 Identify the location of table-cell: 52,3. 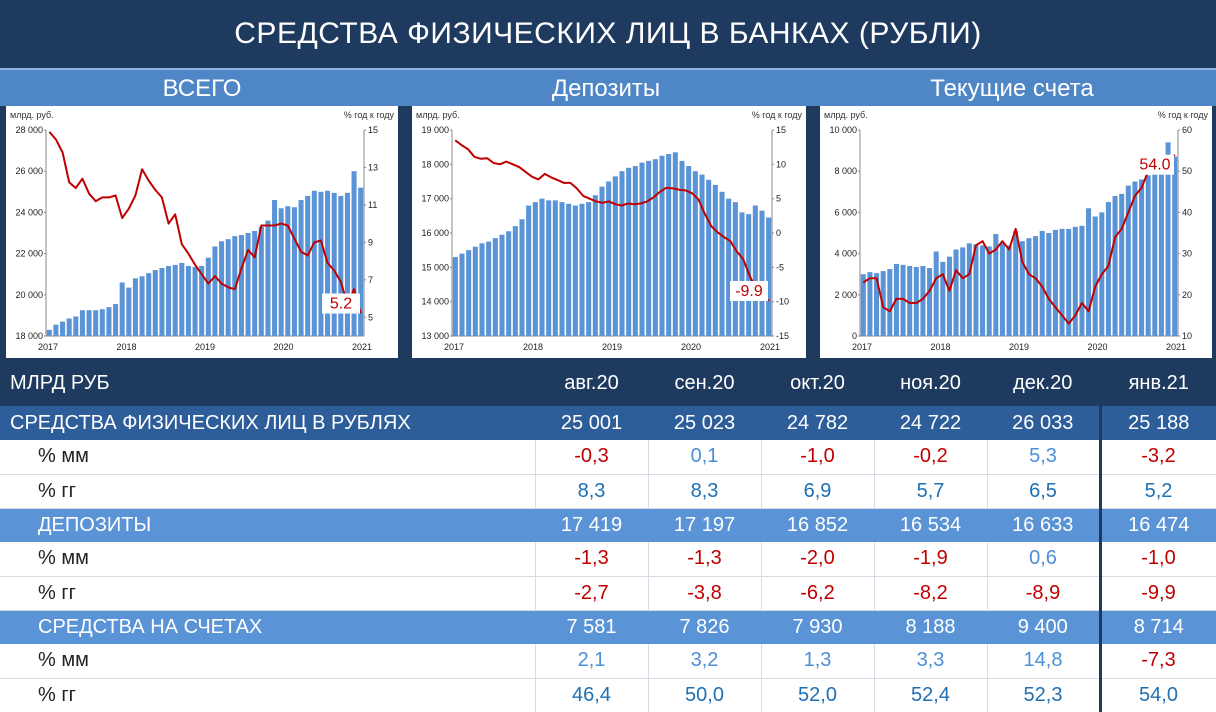
(1044, 695).